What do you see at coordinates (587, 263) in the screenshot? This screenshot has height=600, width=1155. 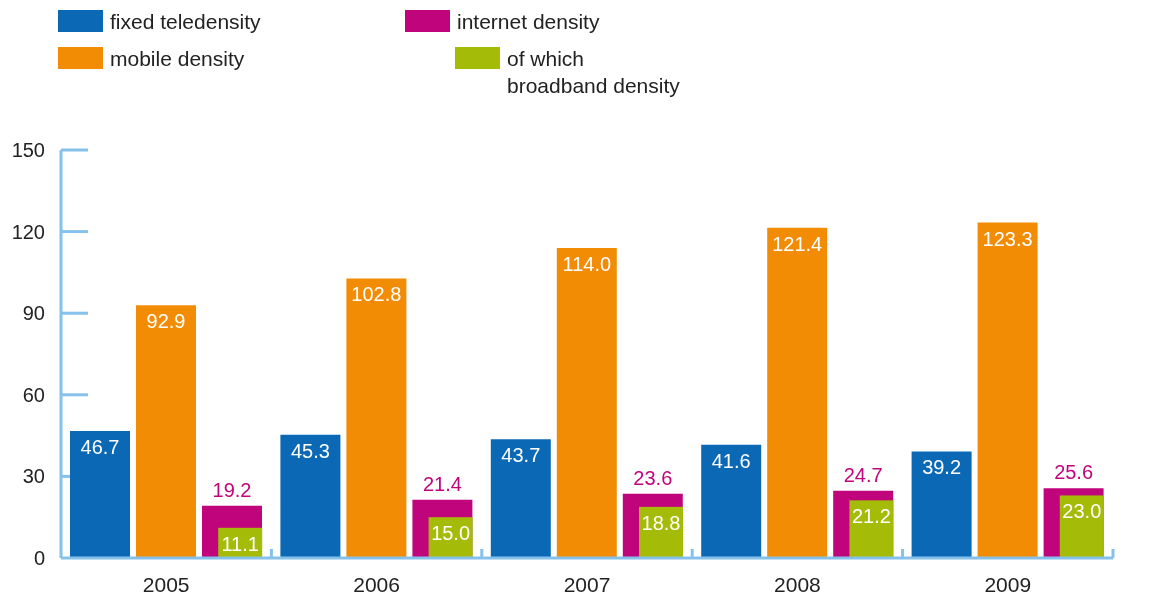 I see `data-label: 114.0` at bounding box center [587, 263].